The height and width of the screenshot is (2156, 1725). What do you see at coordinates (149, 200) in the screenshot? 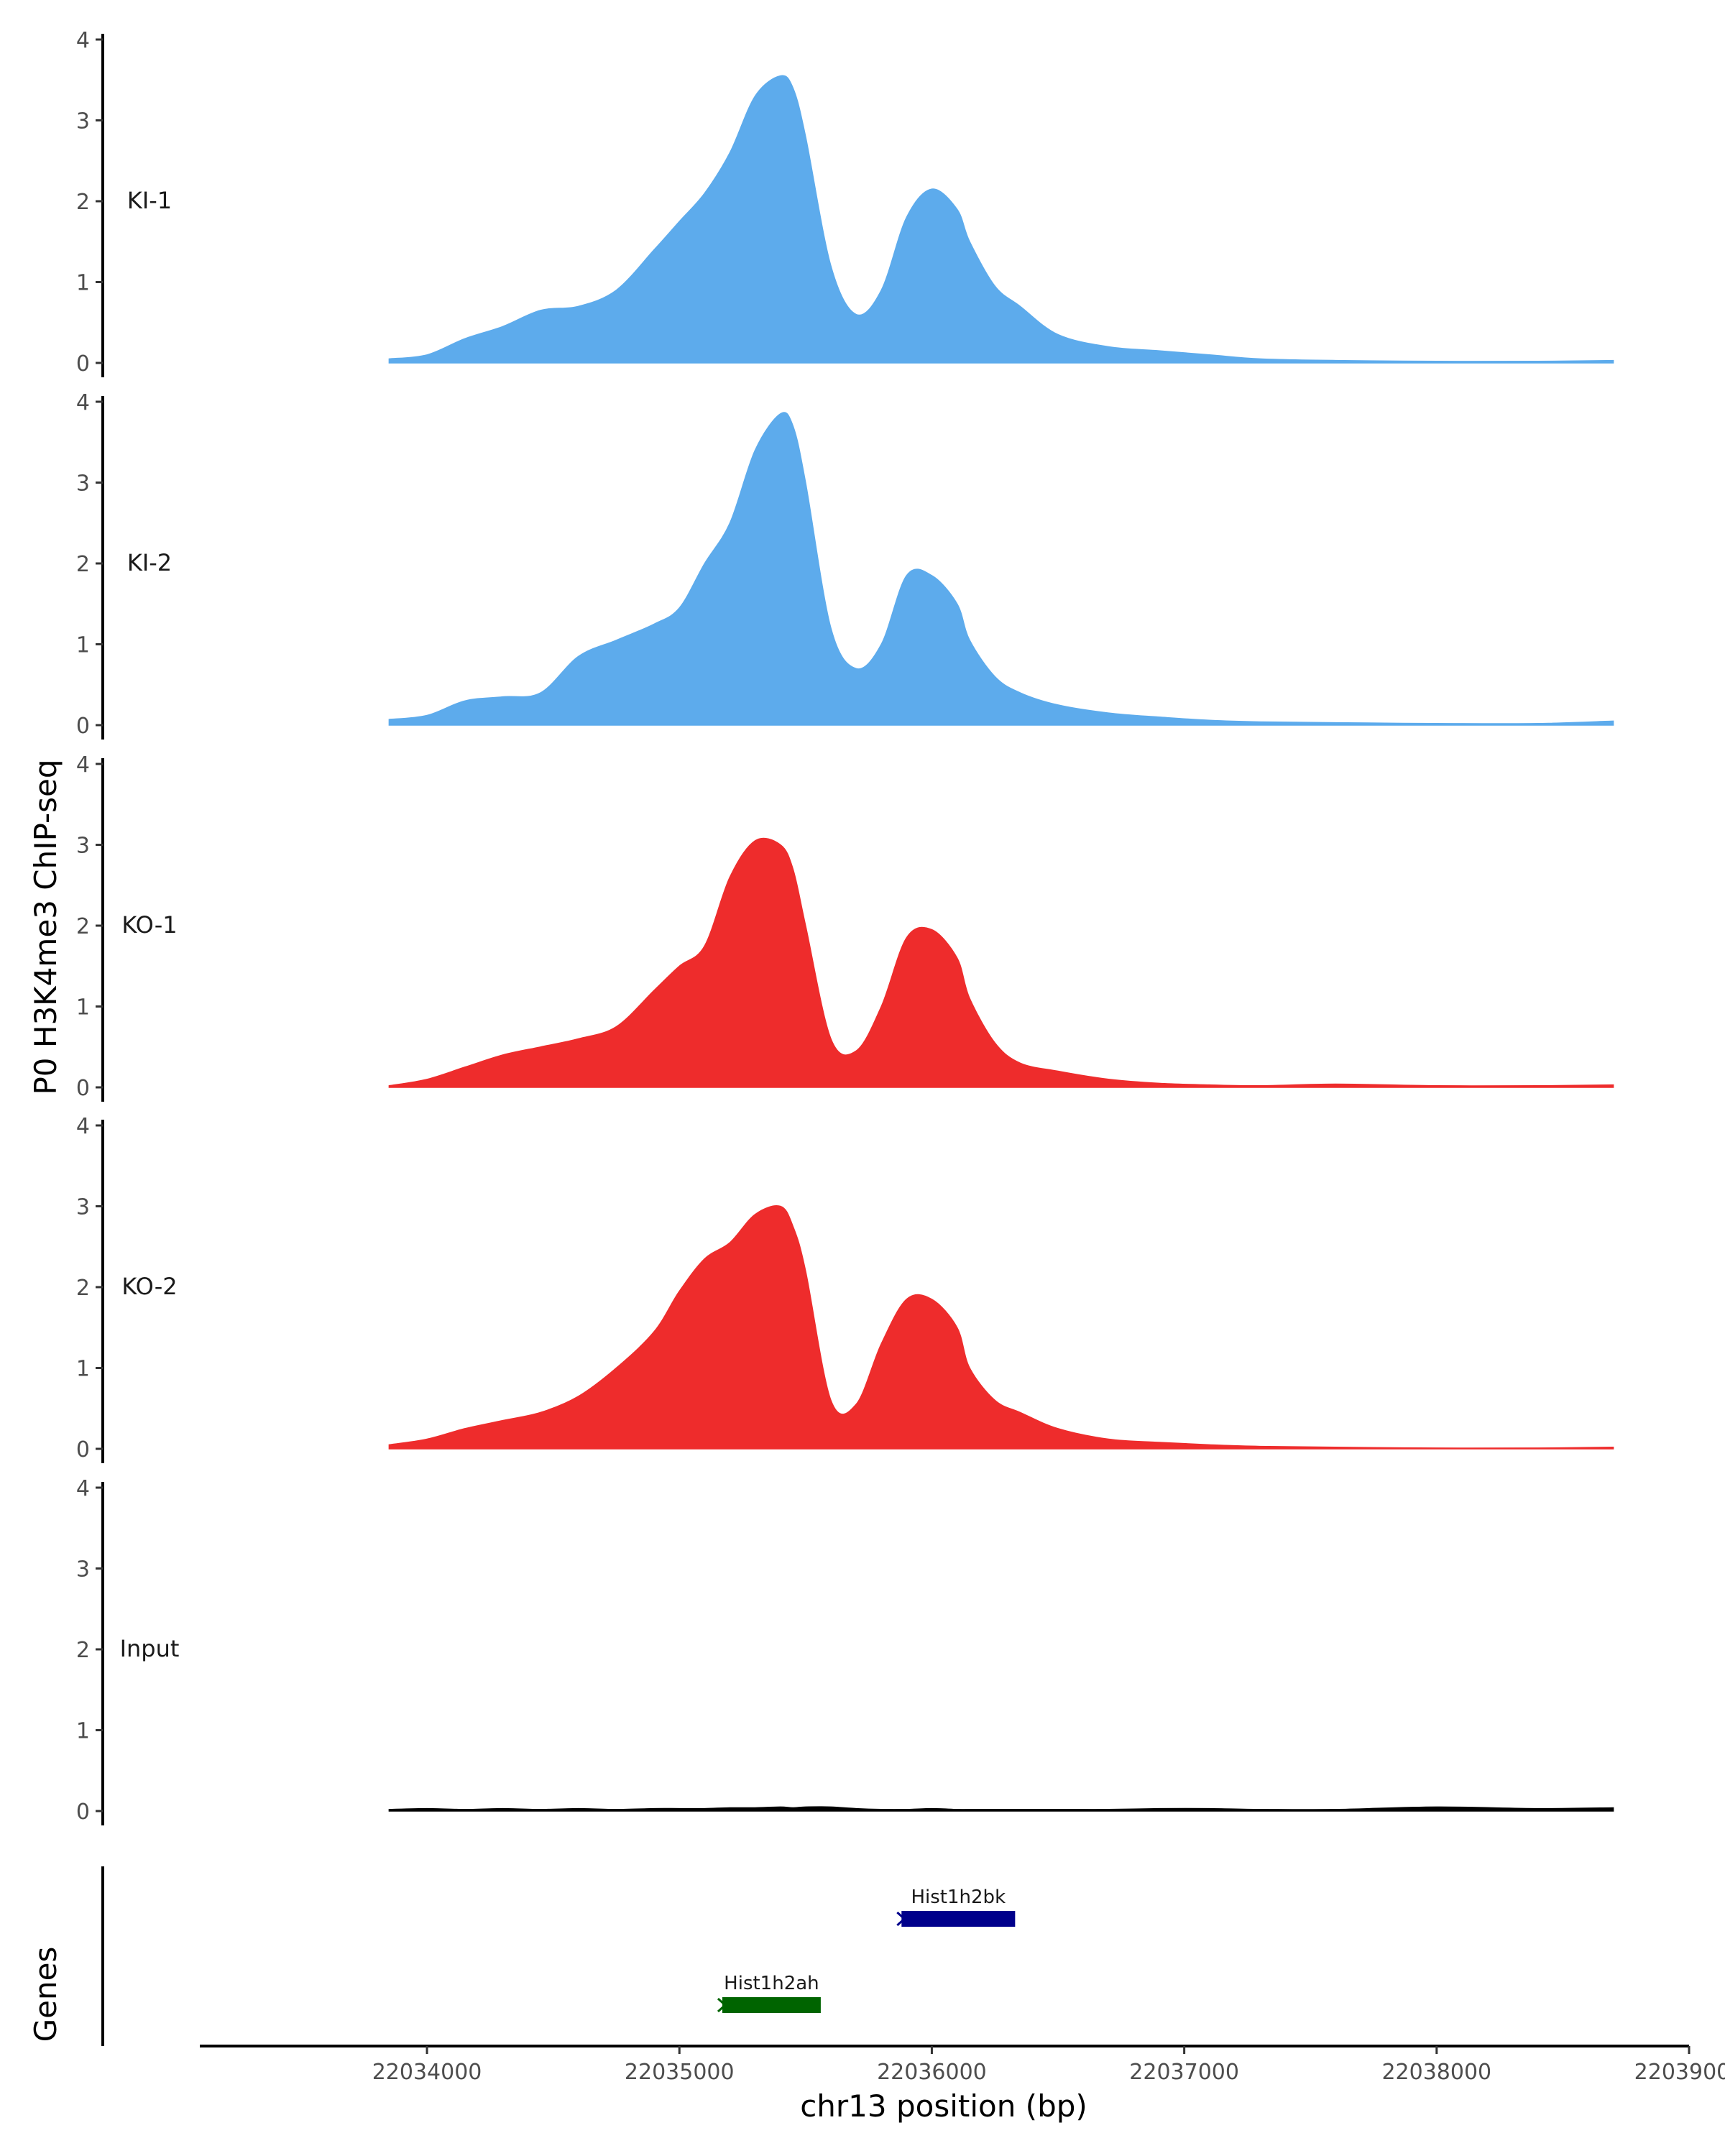
I see `track-label: KI-1` at bounding box center [149, 200].